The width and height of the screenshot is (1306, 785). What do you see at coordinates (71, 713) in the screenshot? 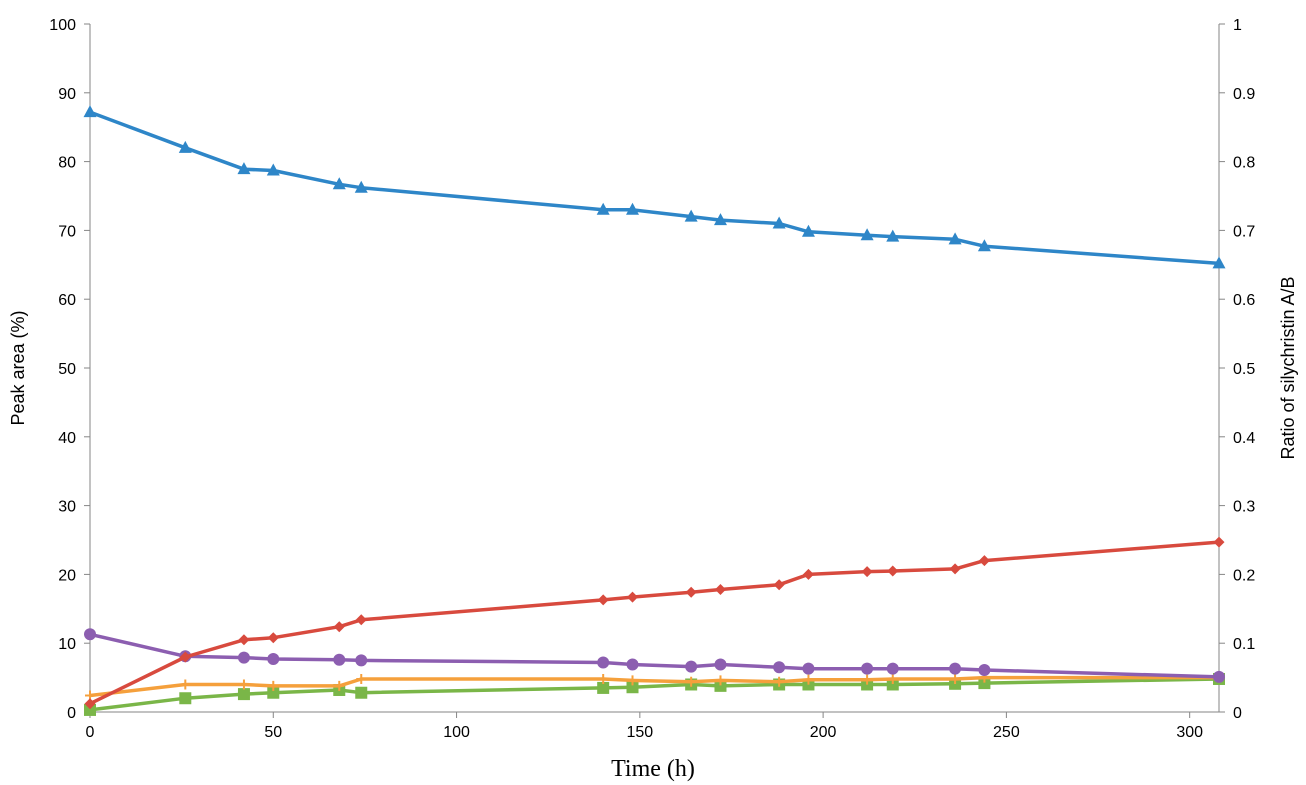
I see `y-tick-label: 0` at bounding box center [71, 713].